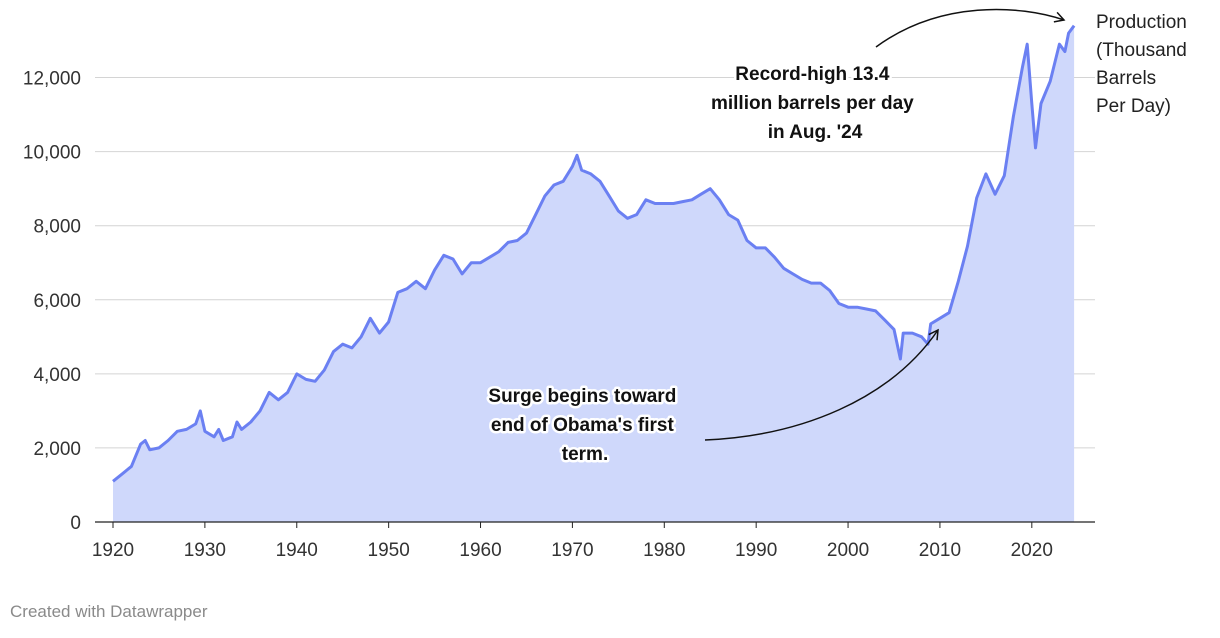 This screenshot has width=1220, height=638. I want to click on x-tick-label: 1920, so click(113, 550).